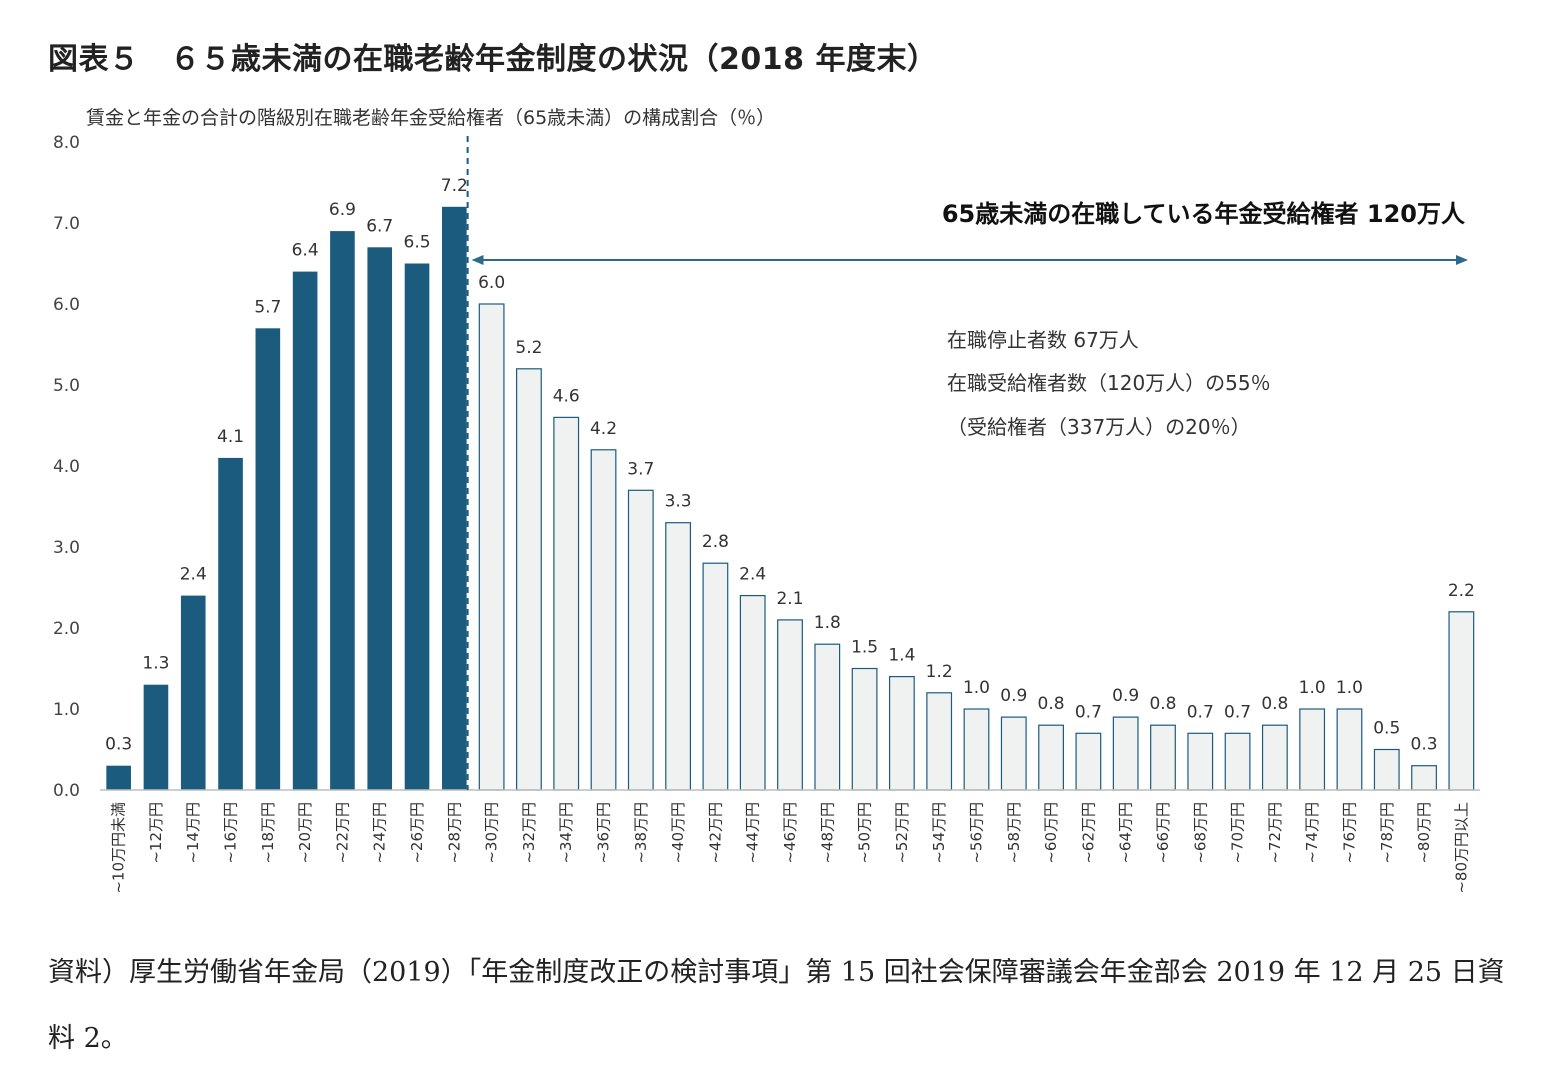 The height and width of the screenshot is (1072, 1557). I want to click on y-axis: 0.0 1.0 2.0 3.0 4.0 5.0 6.0 7.0 8.0, so click(66, 467).